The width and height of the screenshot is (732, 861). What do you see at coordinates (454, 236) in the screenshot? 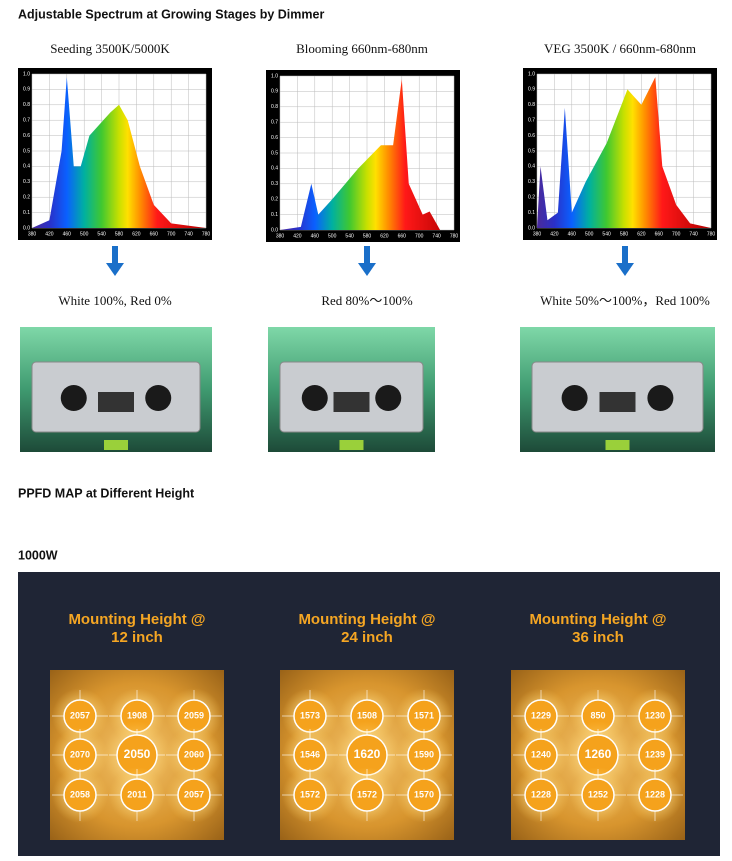
I see `x-tick-label: 780` at bounding box center [454, 236].